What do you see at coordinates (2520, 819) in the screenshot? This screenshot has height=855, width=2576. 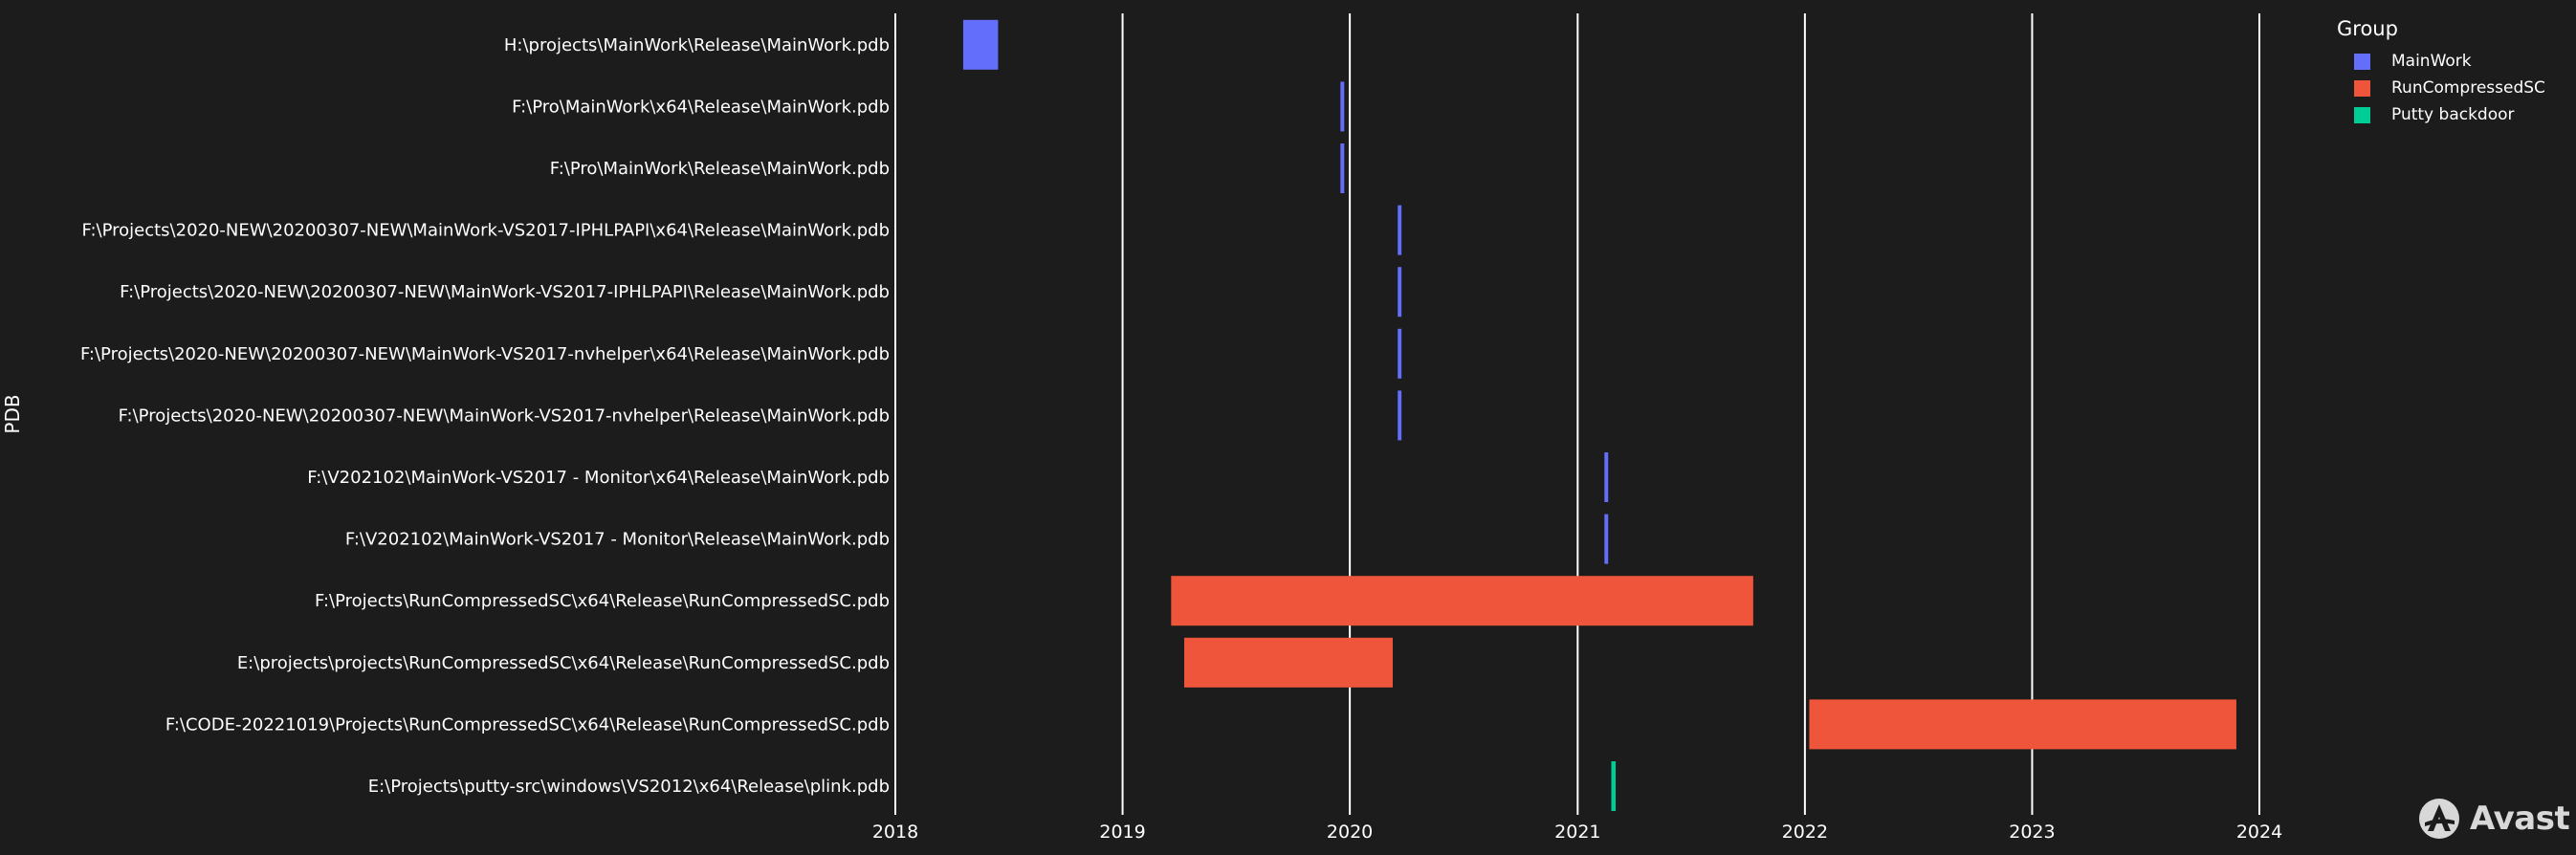 I see `avast-logo-text: Avast` at bounding box center [2520, 819].